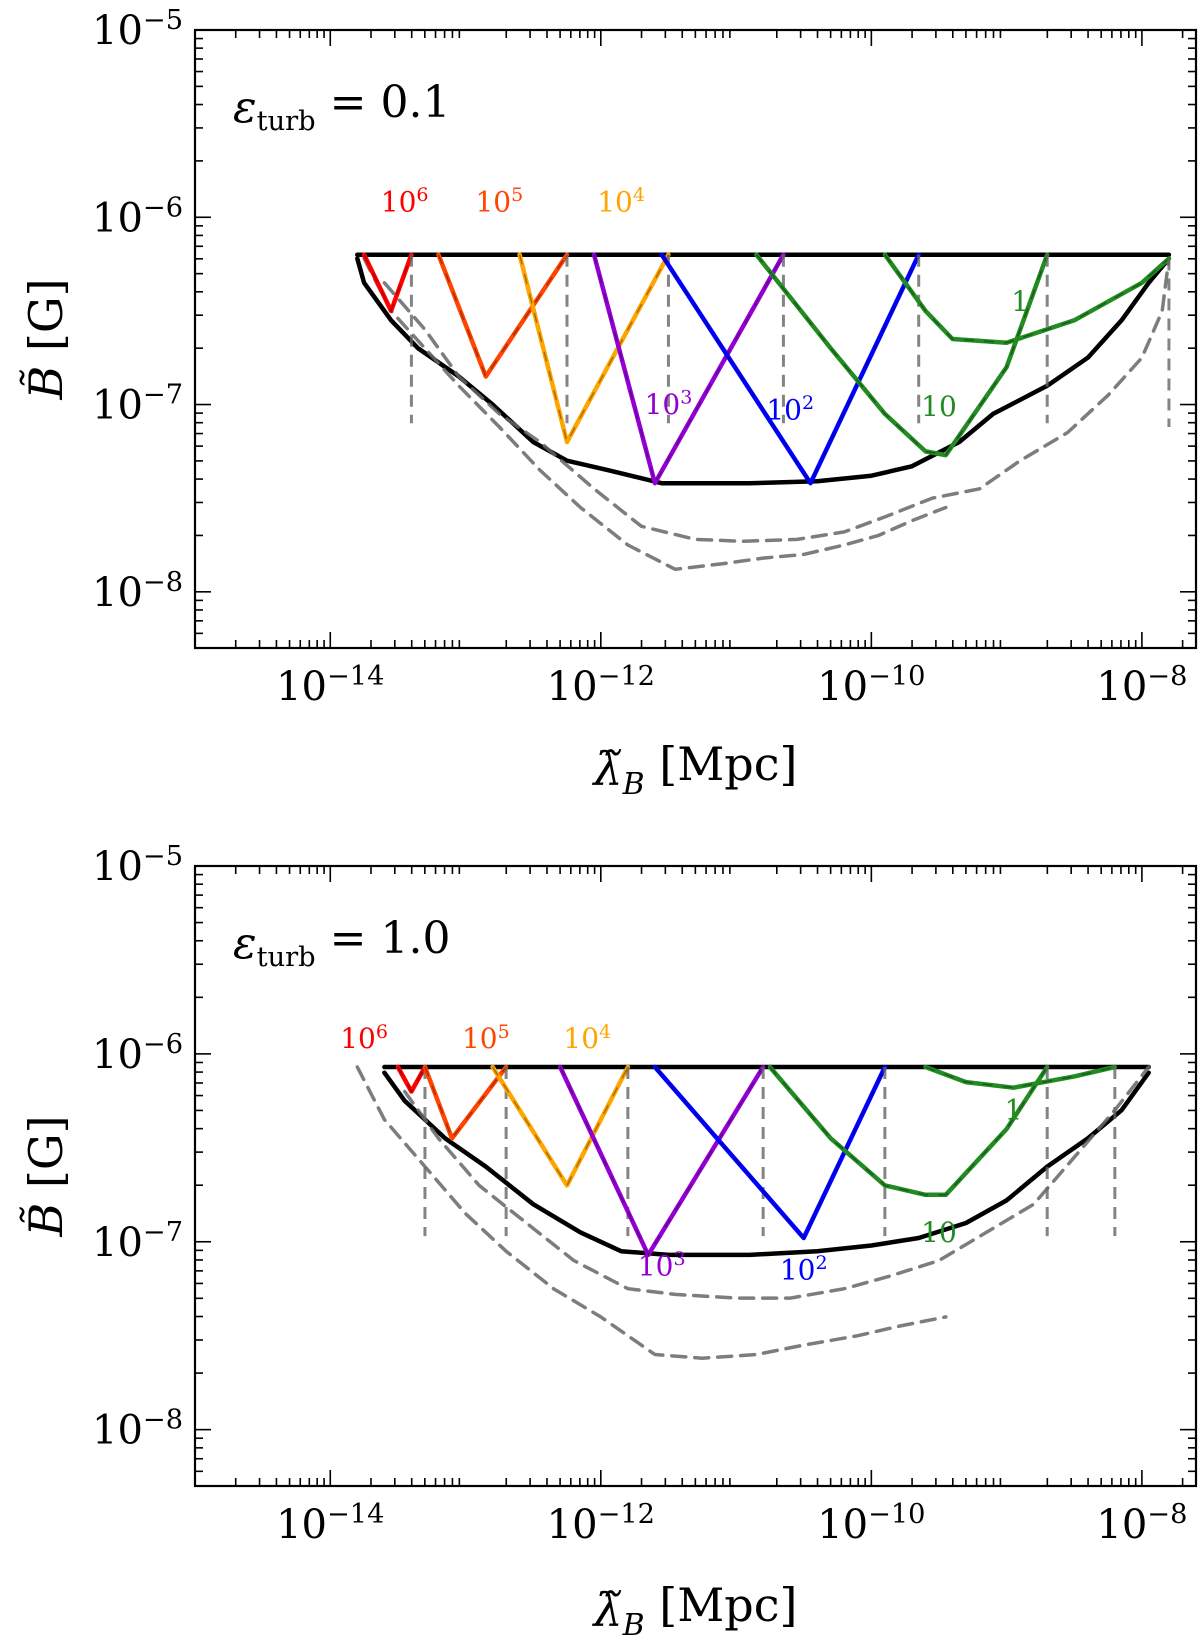 The width and height of the screenshot is (1200, 1648). Describe the element at coordinates (341, 107) in the screenshot. I see `eps-turb-annotation: εturb = 0.1` at that location.